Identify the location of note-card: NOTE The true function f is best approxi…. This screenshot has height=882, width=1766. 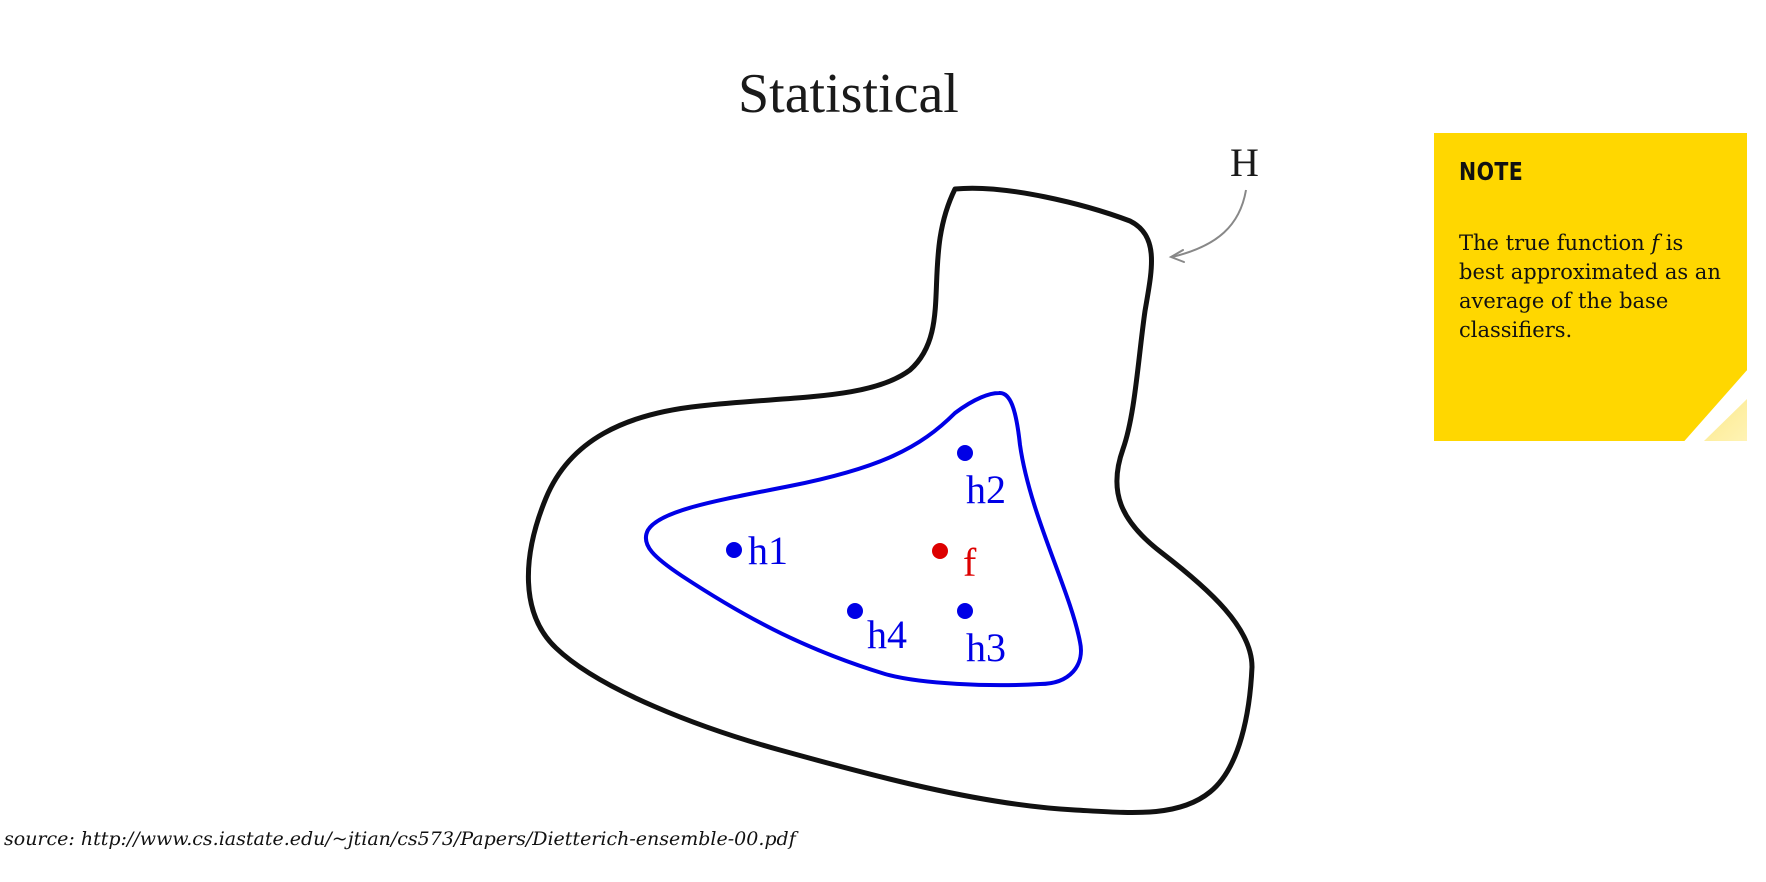
(1590, 287).